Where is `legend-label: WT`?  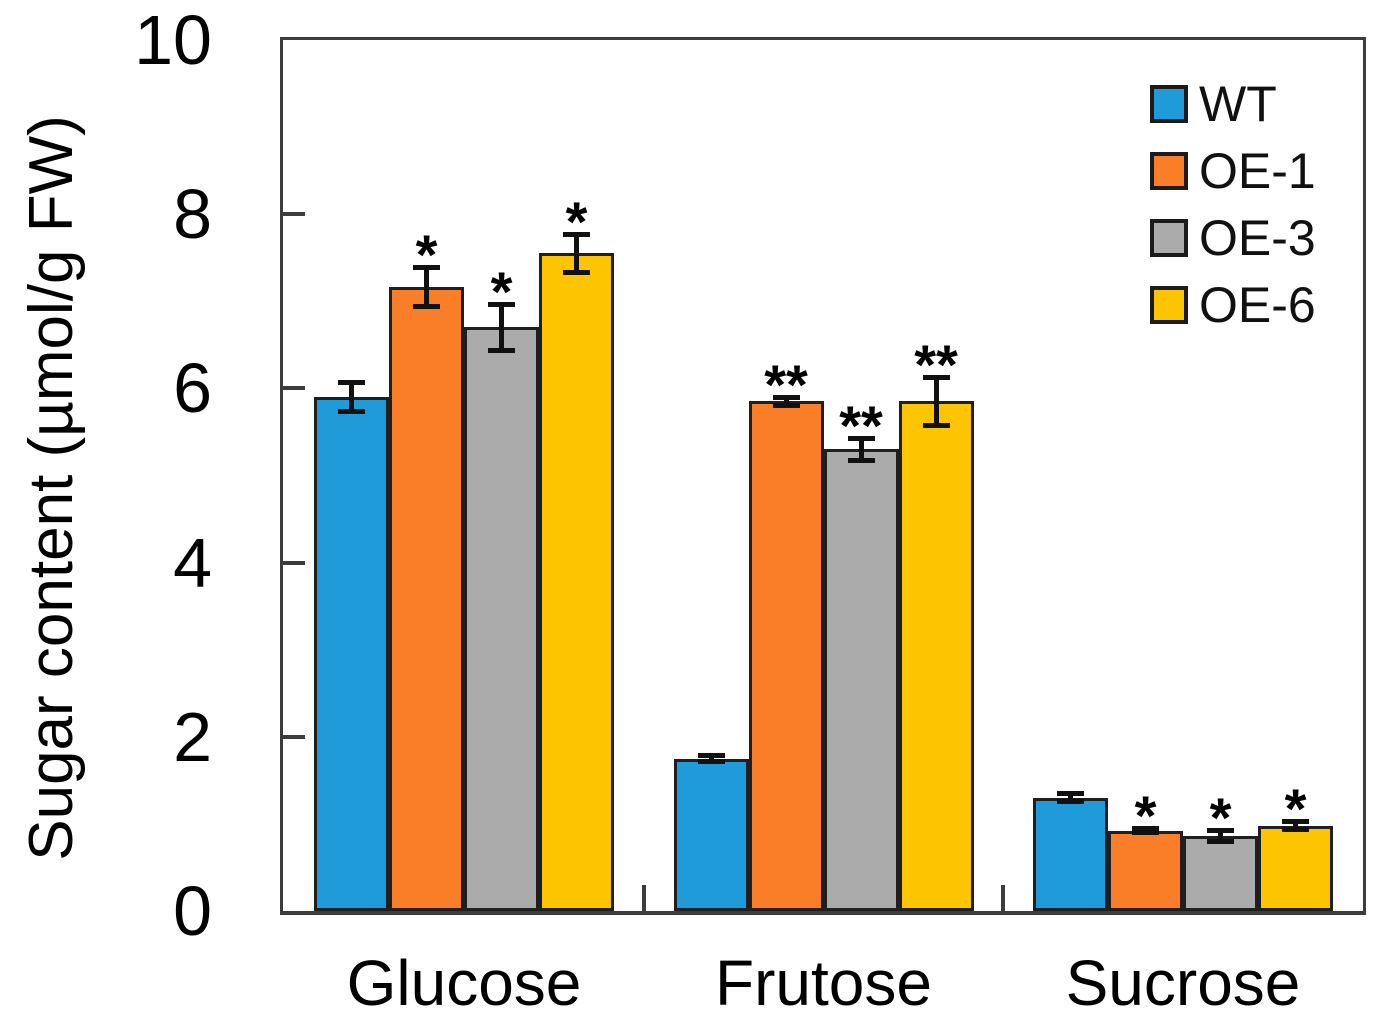
legend-label: WT is located at coordinates (1238, 103).